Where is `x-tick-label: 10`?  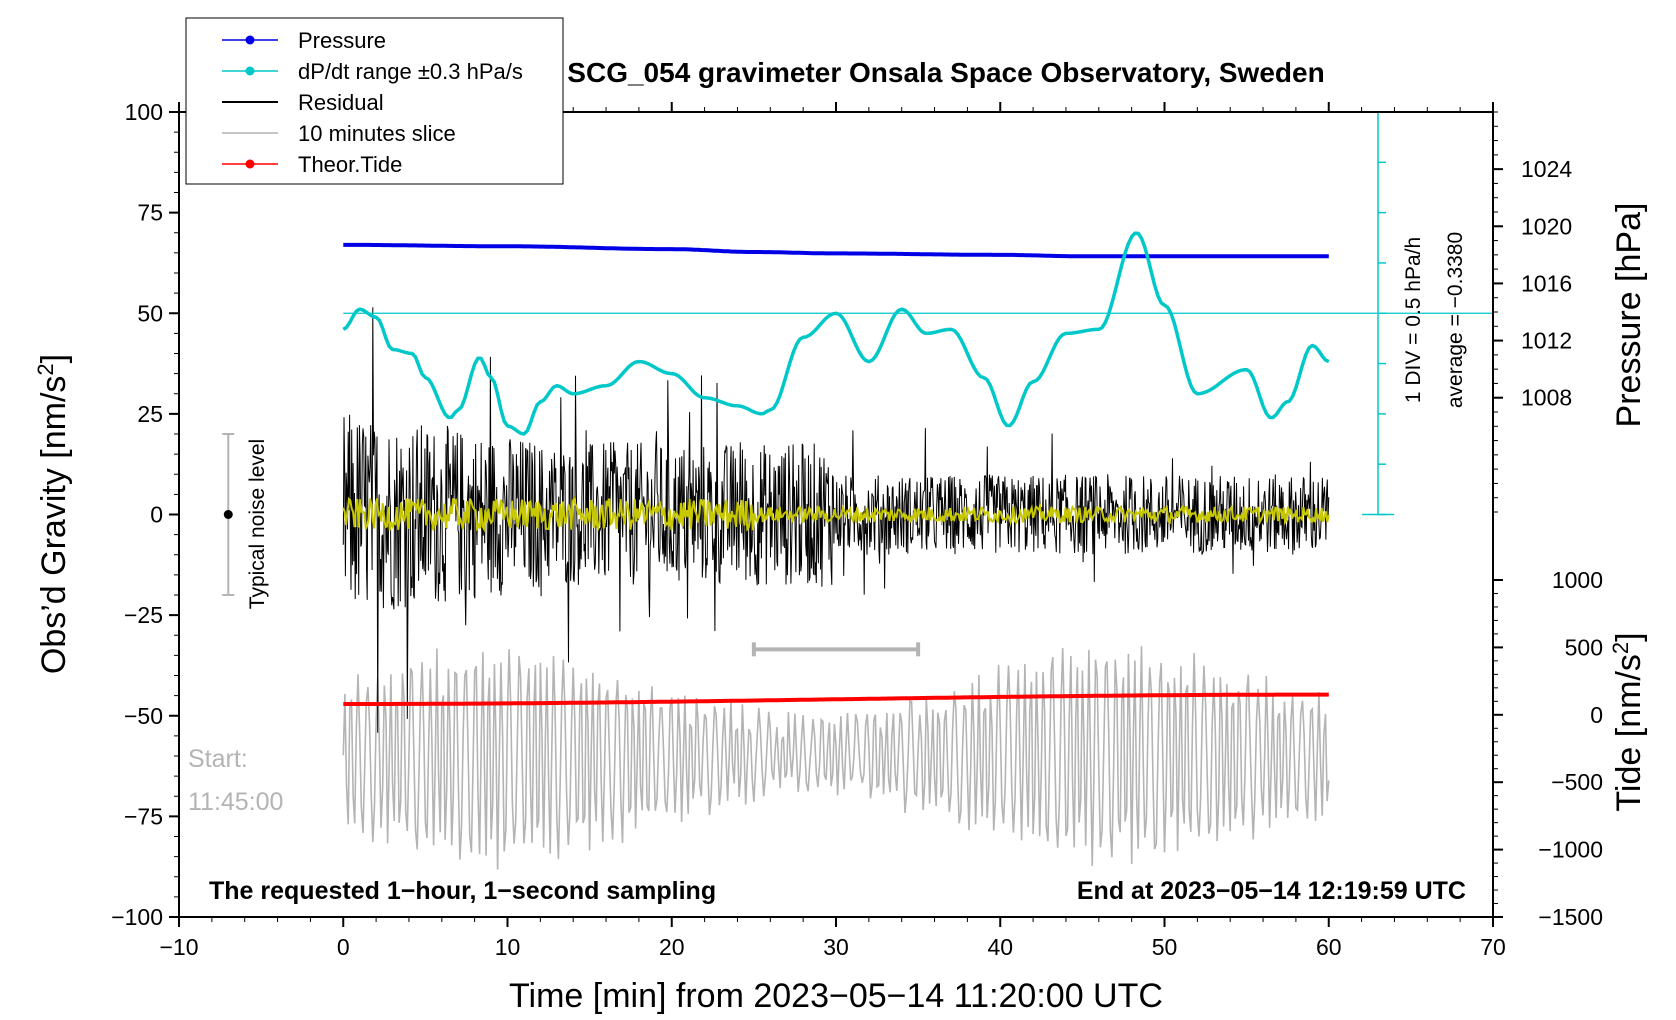 x-tick-label: 10 is located at coordinates (508, 947).